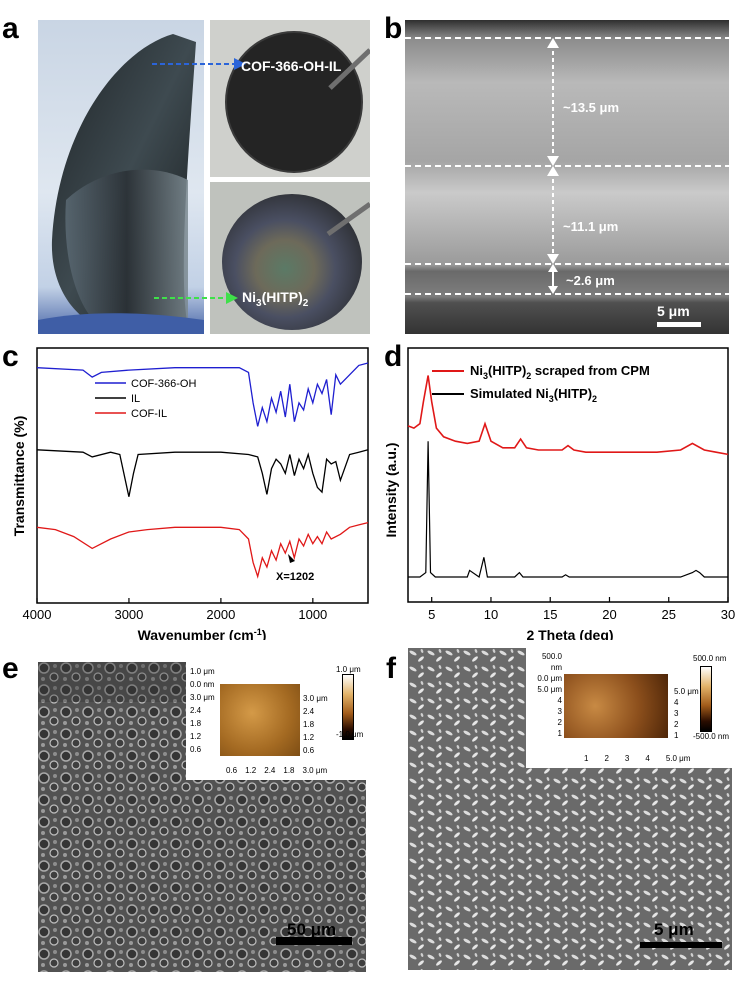 This screenshot has width=754, height=992. What do you see at coordinates (309, 724) in the screenshot?
I see `afm-e-ry-18: 1.8` at bounding box center [309, 724].